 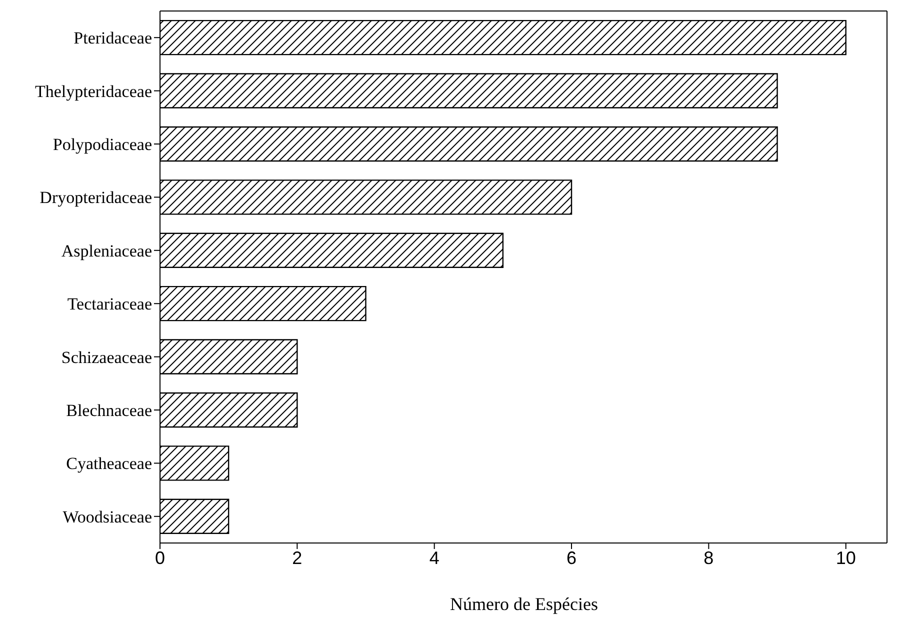 What do you see at coordinates (96, 198) in the screenshot?
I see `y-tick-label: Dryopteridaceae` at bounding box center [96, 198].